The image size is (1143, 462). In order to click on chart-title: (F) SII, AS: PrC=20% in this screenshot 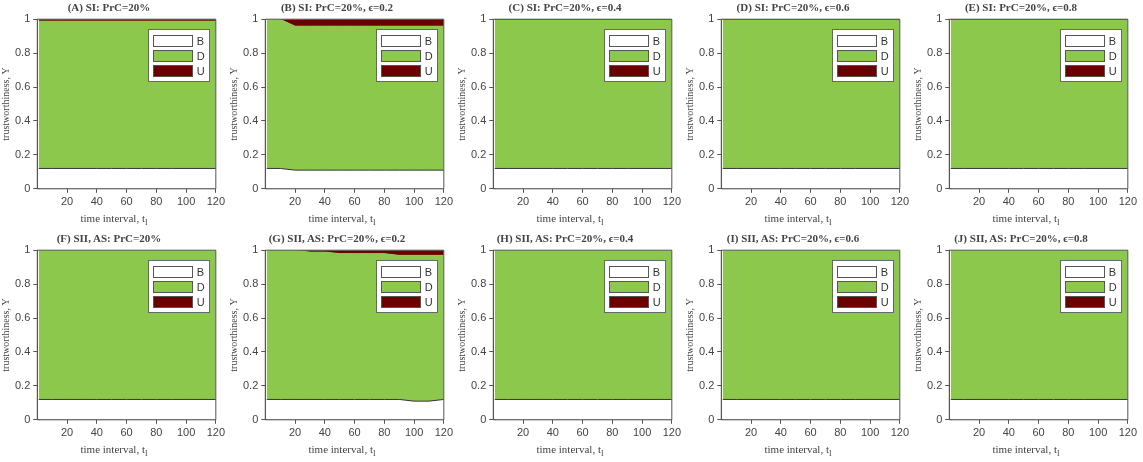, I will do `click(109, 239)`.